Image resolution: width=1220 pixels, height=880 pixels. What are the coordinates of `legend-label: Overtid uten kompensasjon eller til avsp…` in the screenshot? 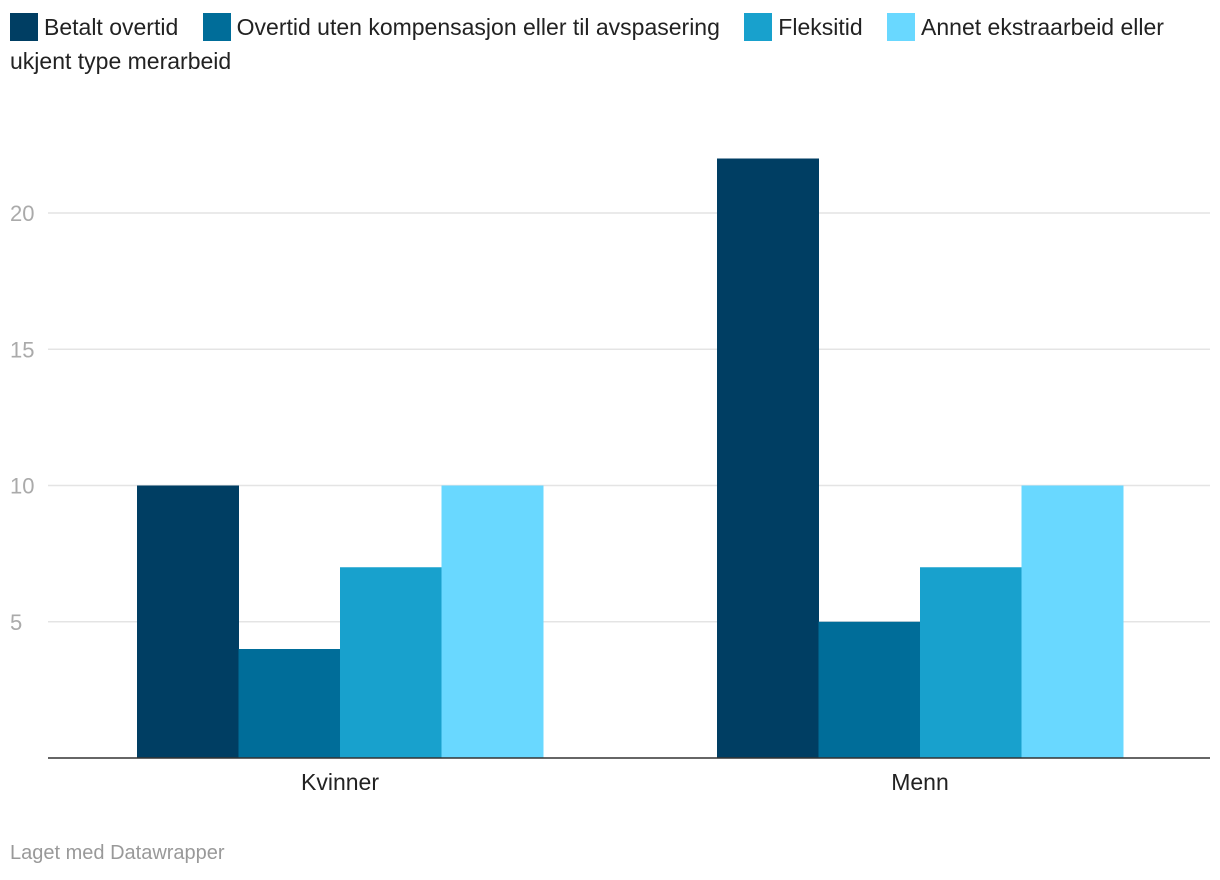 It's located at (478, 27).